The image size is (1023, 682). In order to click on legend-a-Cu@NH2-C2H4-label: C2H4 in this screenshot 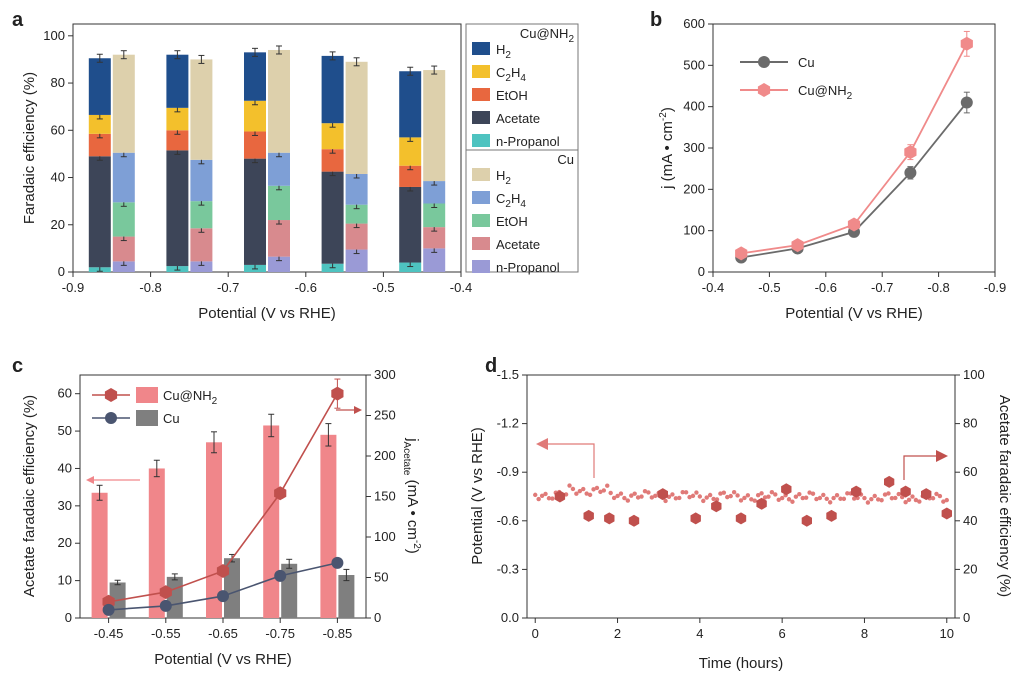, I will do `click(511, 74)`.